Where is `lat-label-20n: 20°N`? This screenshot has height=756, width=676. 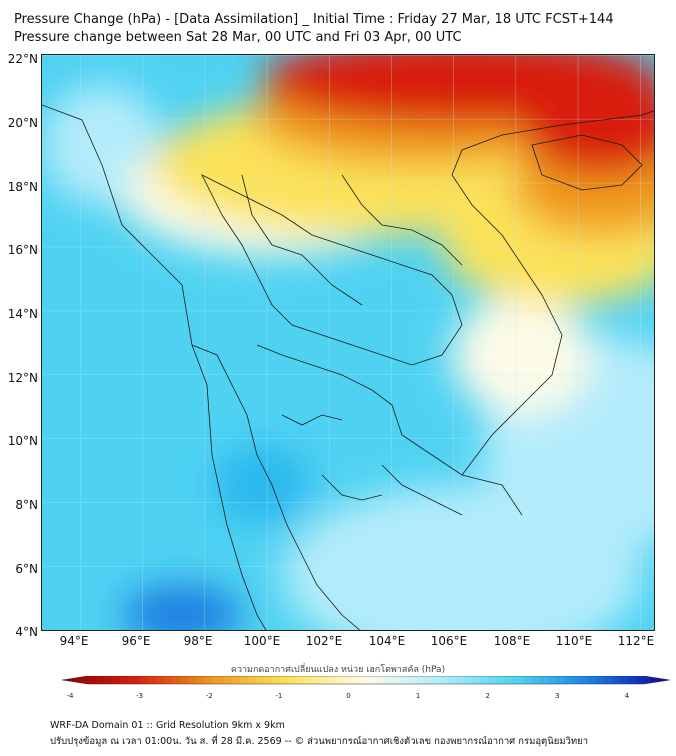 lat-label-20n: 20°N is located at coordinates (22, 123).